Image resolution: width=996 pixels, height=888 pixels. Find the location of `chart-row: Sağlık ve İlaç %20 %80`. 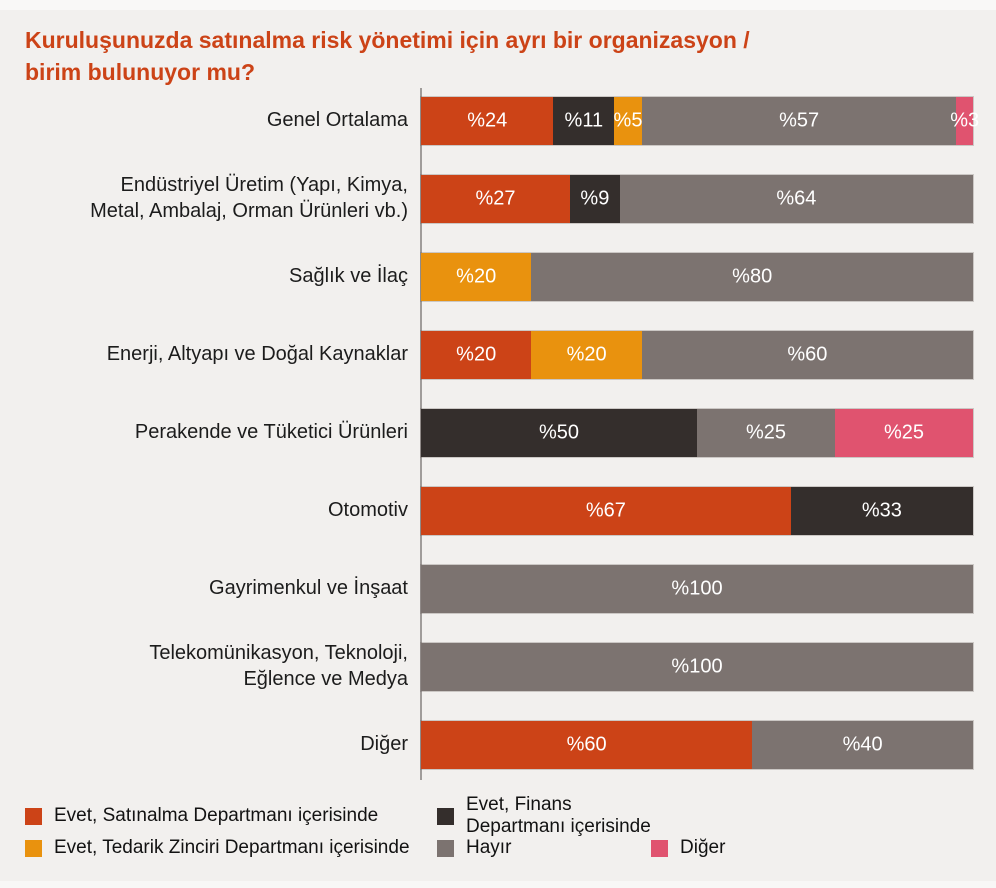

chart-row: Sağlık ve İlaç %20 %80 is located at coordinates (486, 277).